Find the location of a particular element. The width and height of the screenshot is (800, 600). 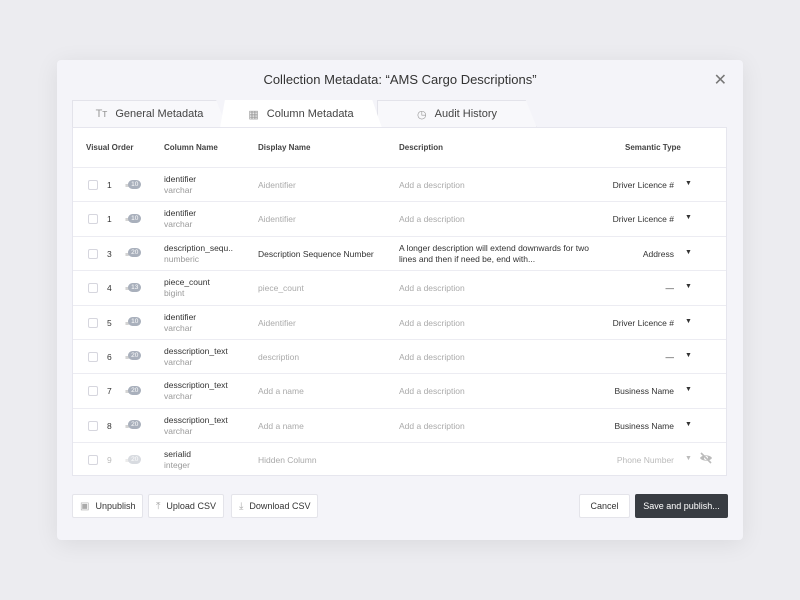

tab-column-metadata: ▦ Column Metadata is located at coordinates (301, 114).